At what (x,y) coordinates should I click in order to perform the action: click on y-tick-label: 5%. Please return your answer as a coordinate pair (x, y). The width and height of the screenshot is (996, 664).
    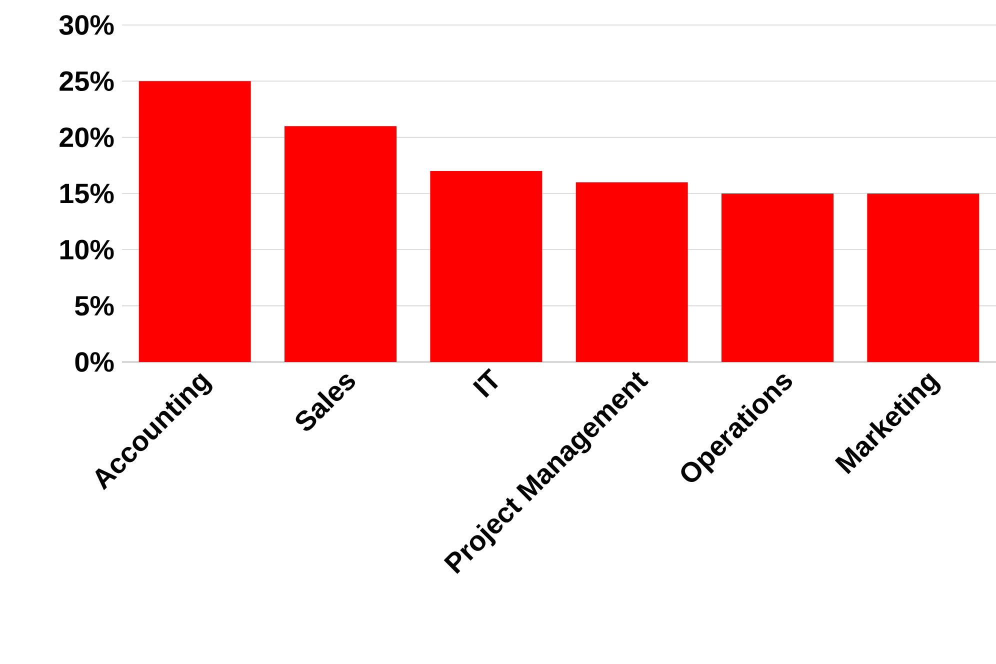
    Looking at the image, I should click on (94, 306).